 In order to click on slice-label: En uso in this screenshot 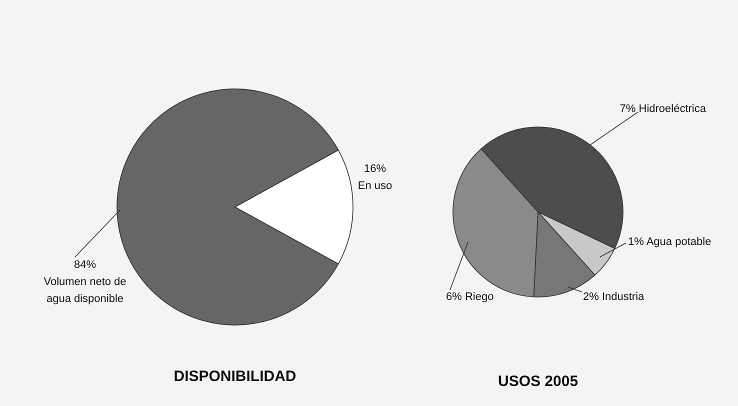, I will do `click(375, 186)`.